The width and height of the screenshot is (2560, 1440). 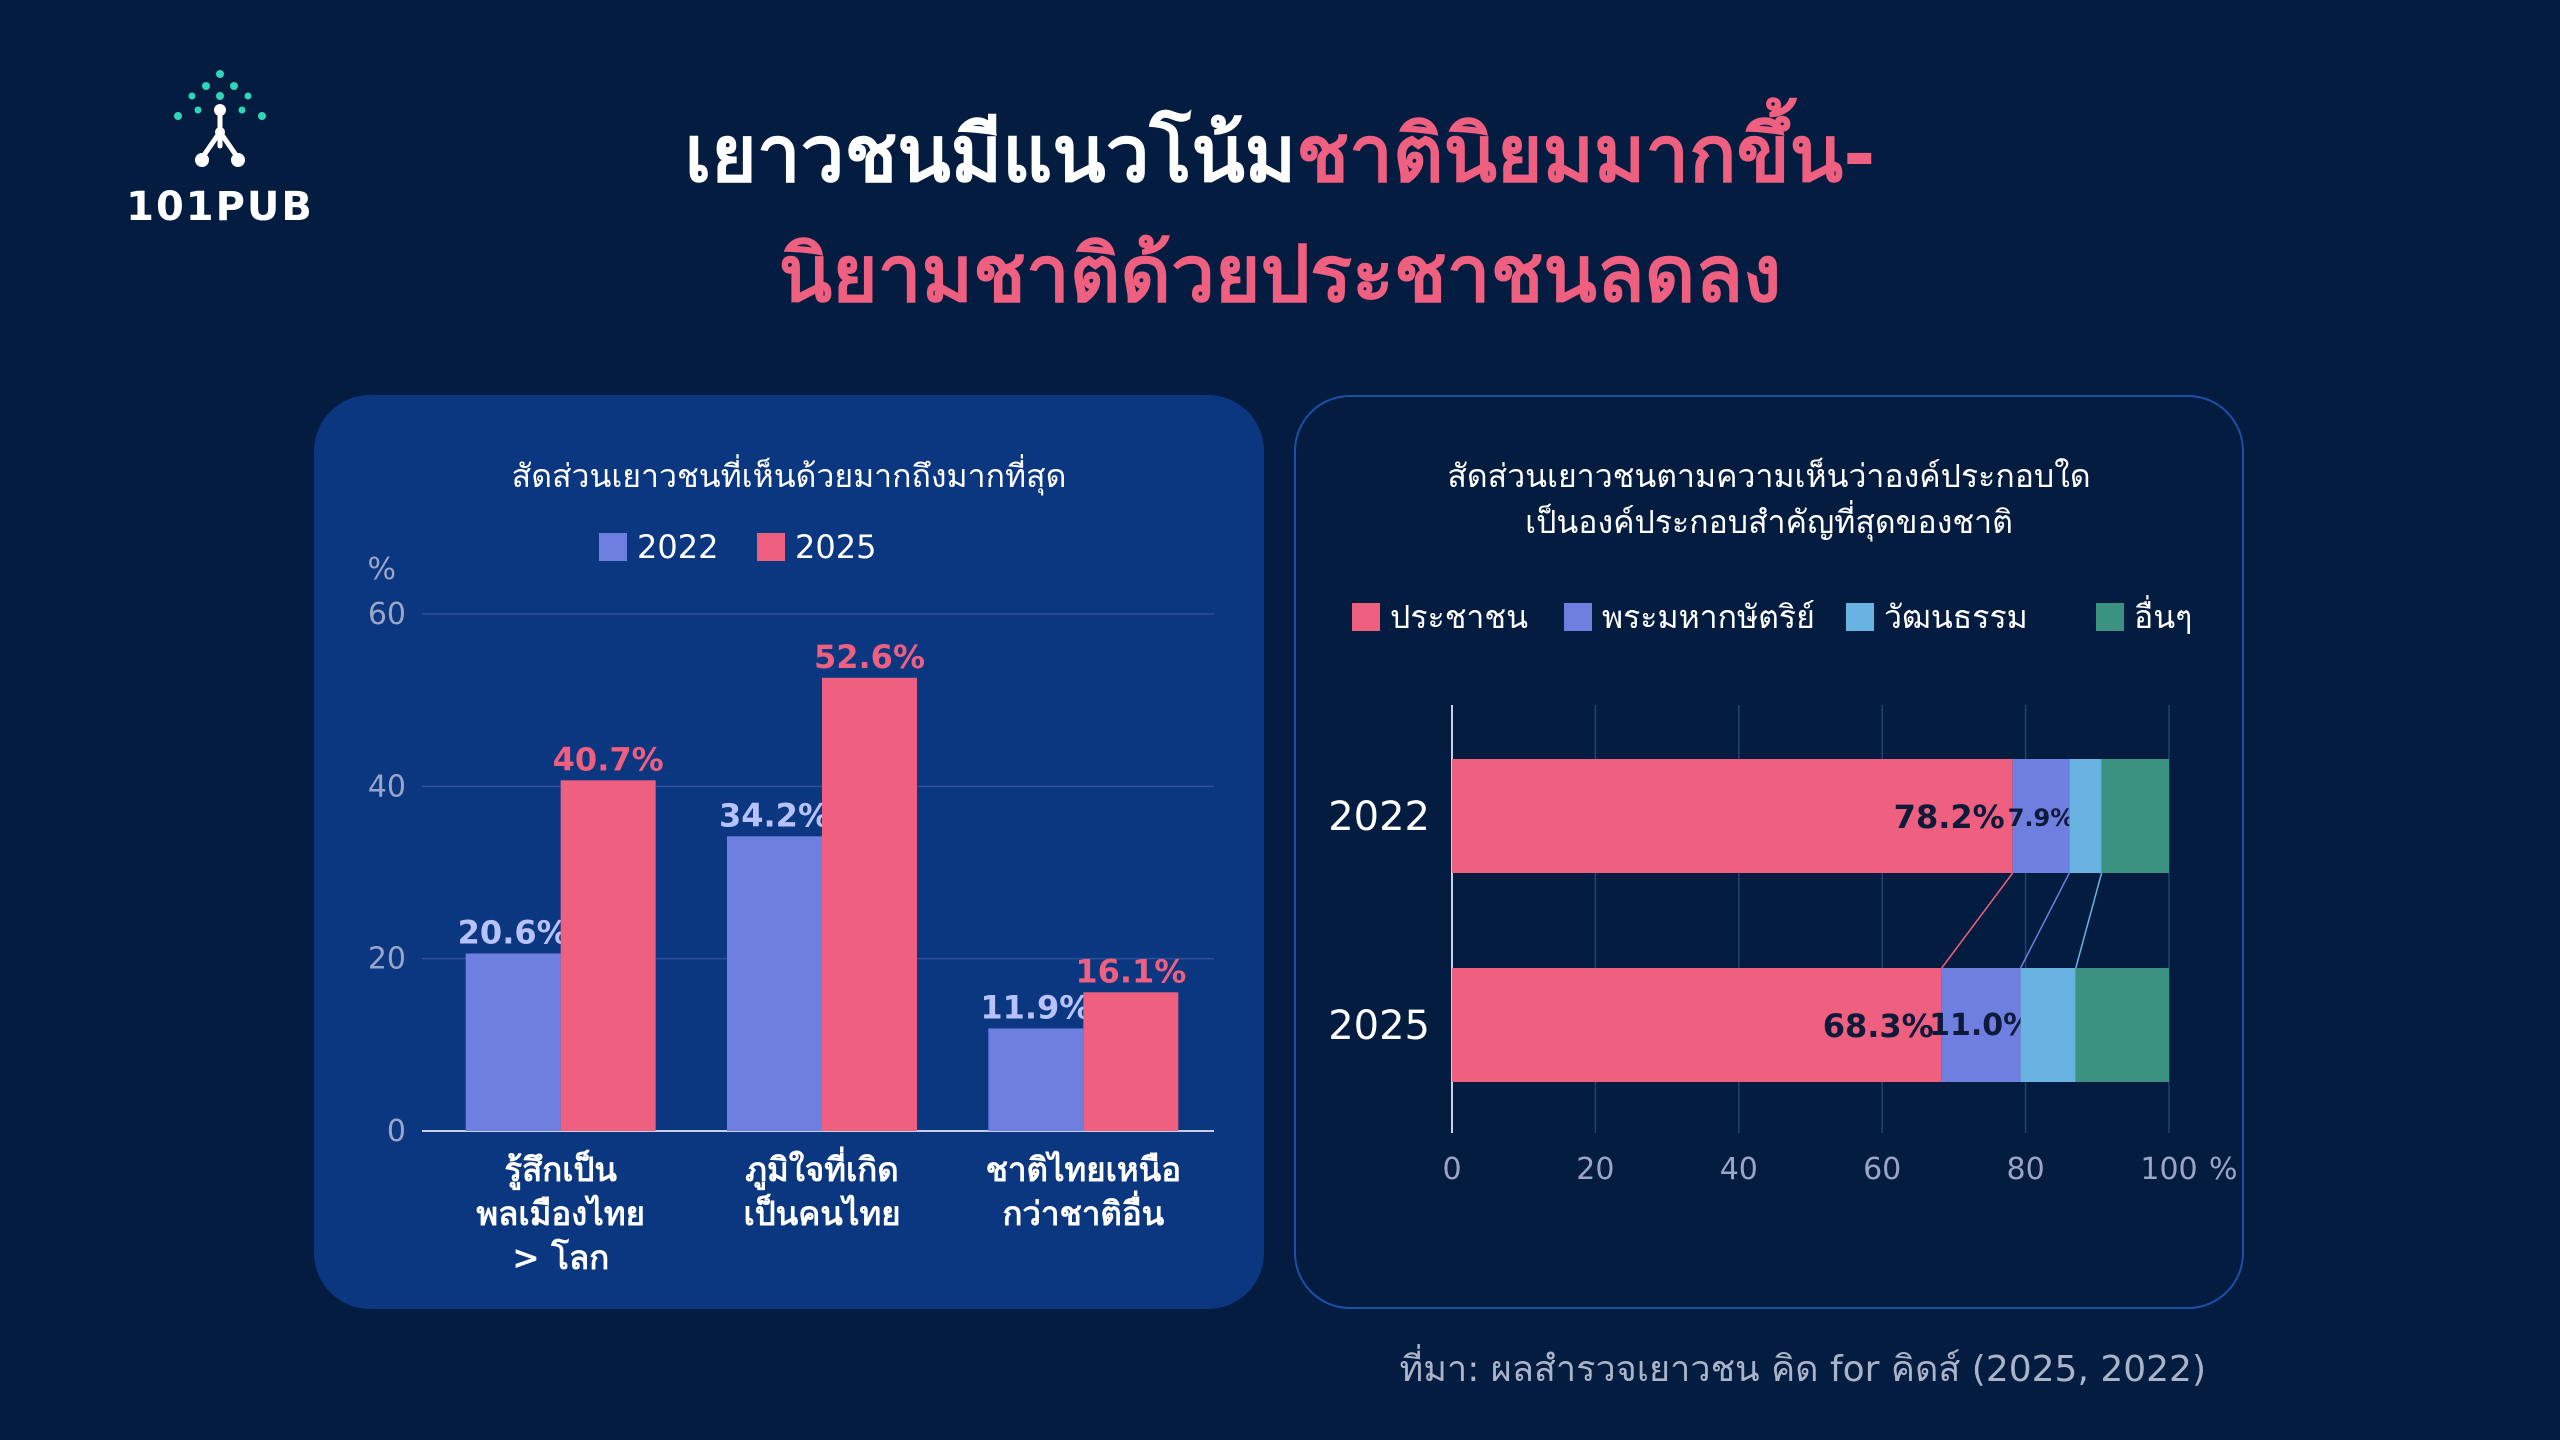 What do you see at coordinates (1083, 1211) in the screenshot?
I see `category-label-2: กว่าชาติอื่น` at bounding box center [1083, 1211].